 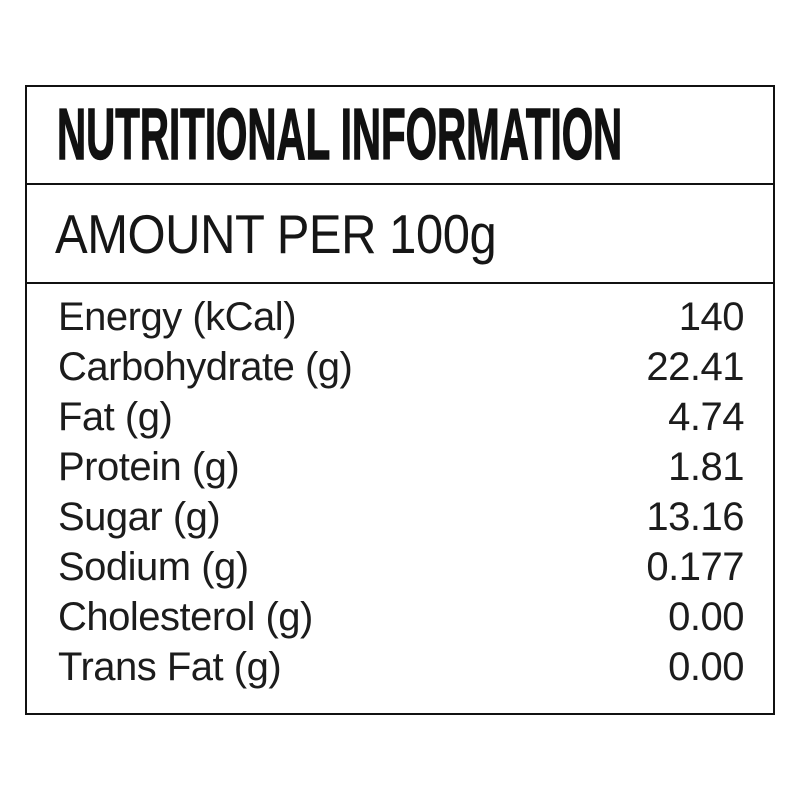 I want to click on nutrient-value: 13.16, so click(x=695, y=517).